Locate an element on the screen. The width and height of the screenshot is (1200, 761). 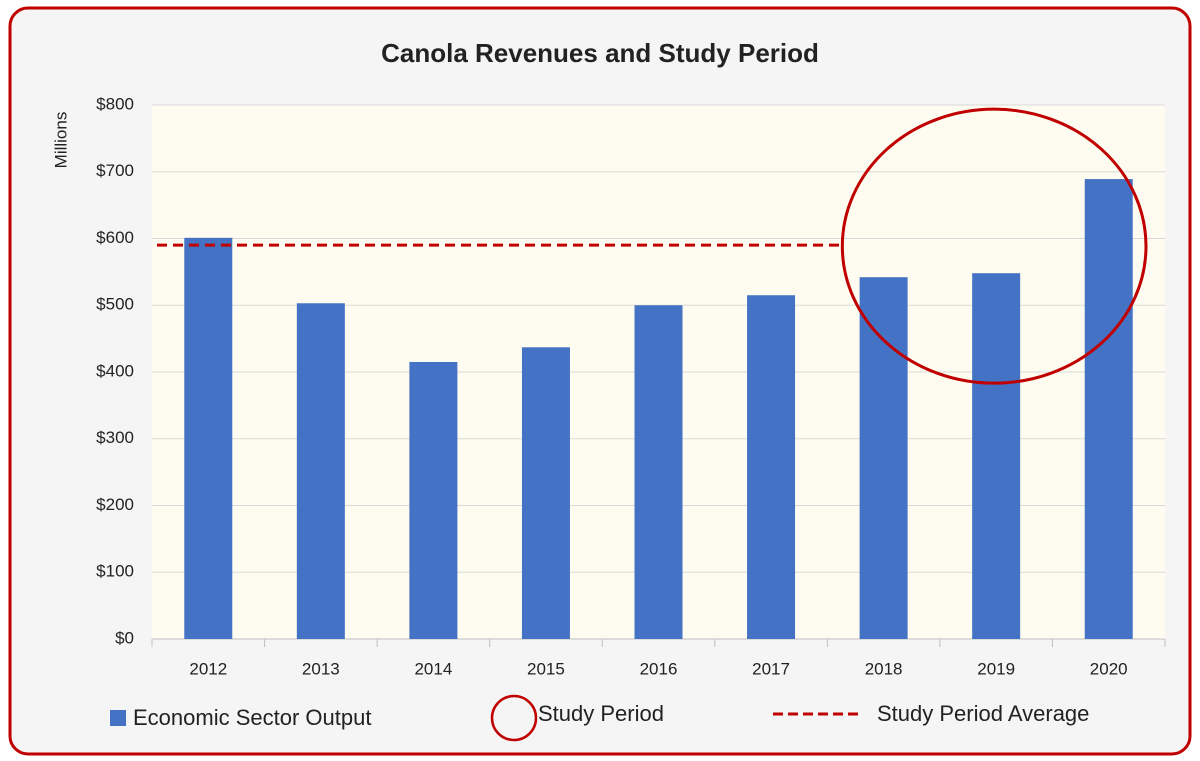
highlight-circle is located at coordinates (994, 246).